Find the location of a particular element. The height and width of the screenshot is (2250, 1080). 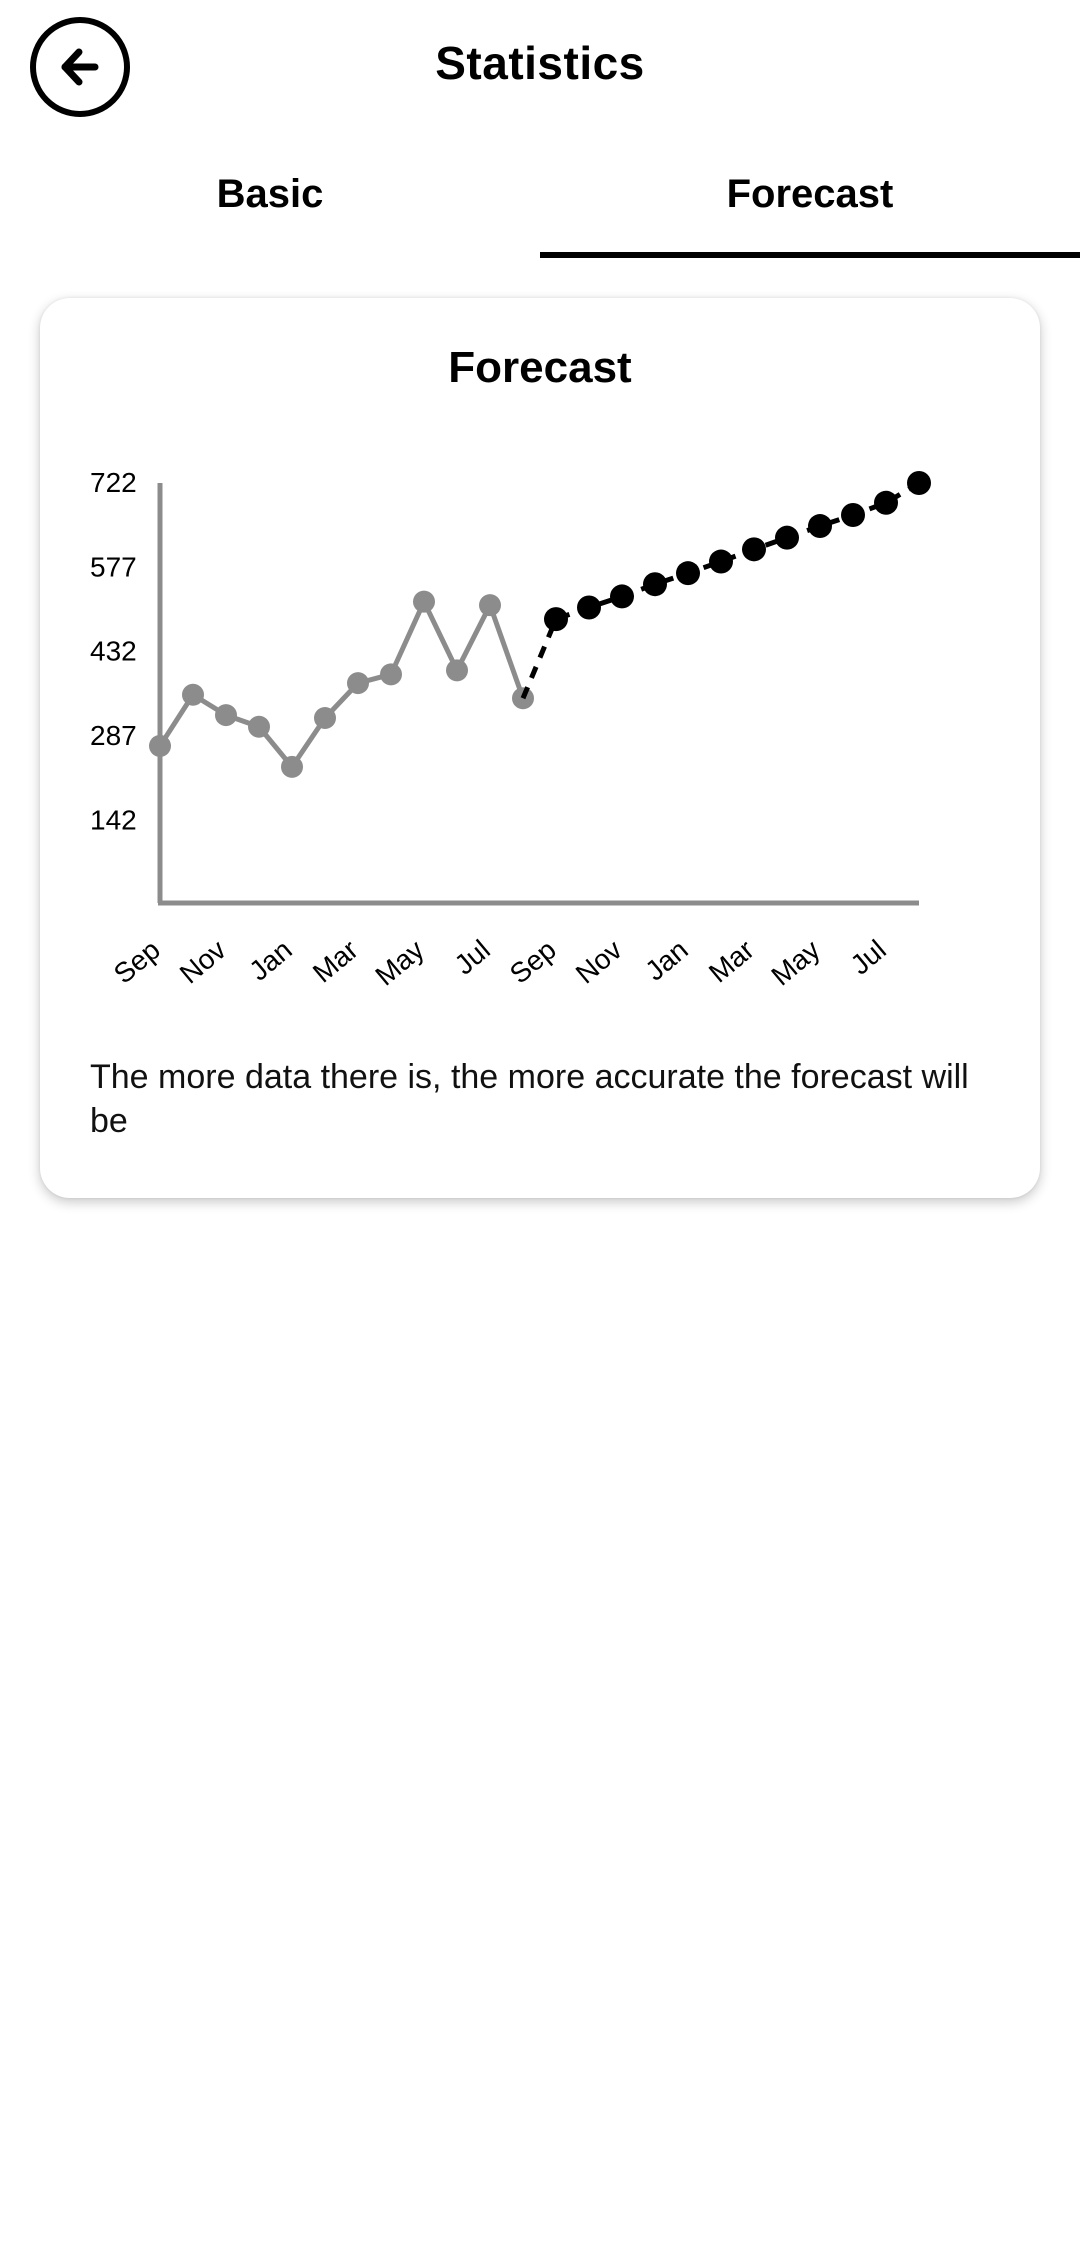

tab-basic: Basic is located at coordinates (270, 194).